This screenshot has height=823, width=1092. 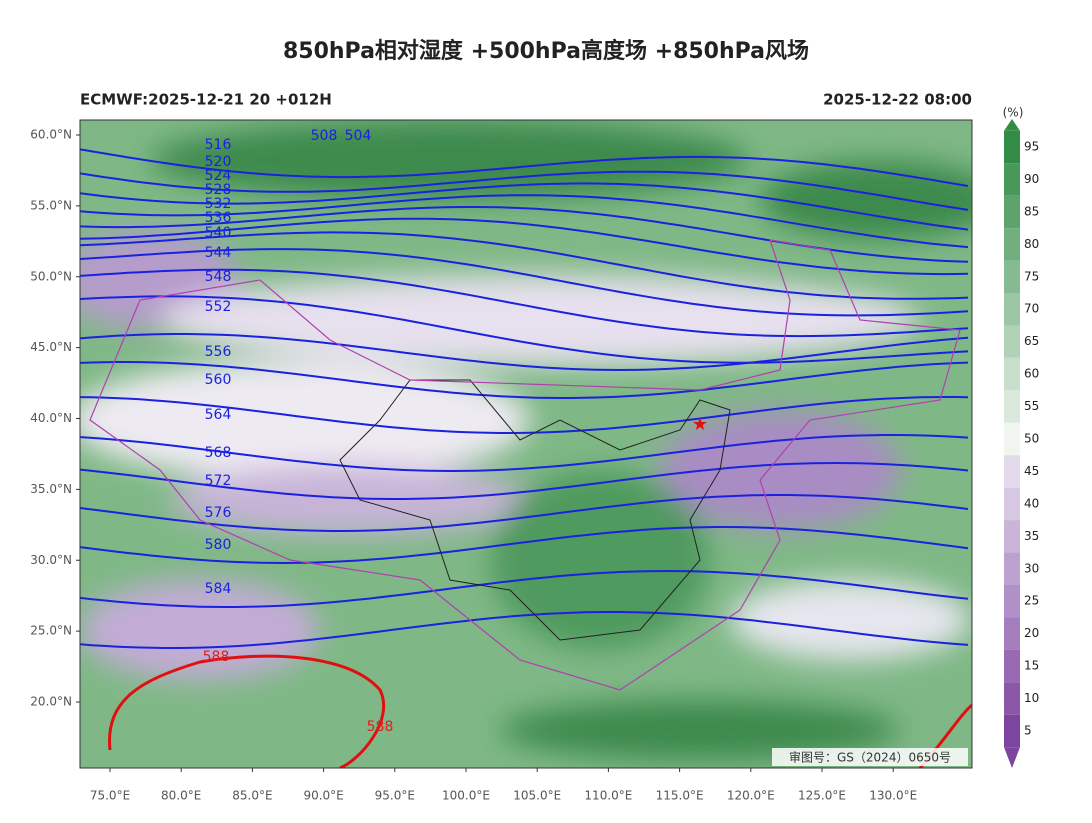 I want to click on model-run: ECMWF:2025-12-21 20 +012H, so click(x=206, y=100).